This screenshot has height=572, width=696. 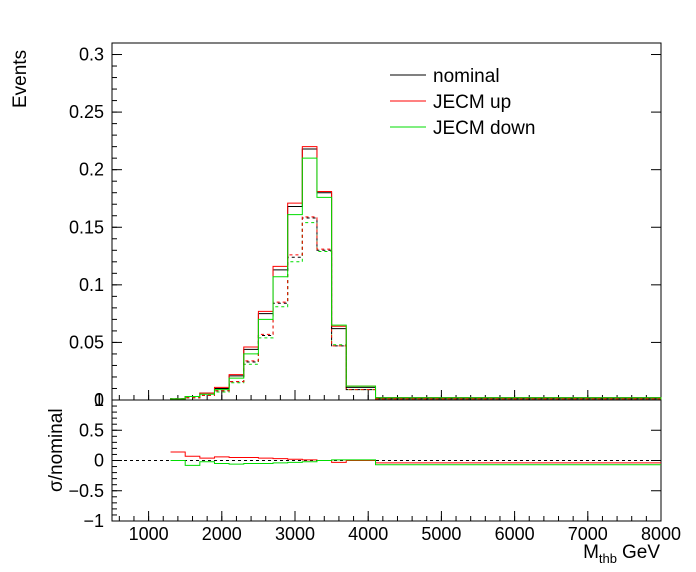 What do you see at coordinates (484, 128) in the screenshot?
I see `legend-label: JECM down` at bounding box center [484, 128].